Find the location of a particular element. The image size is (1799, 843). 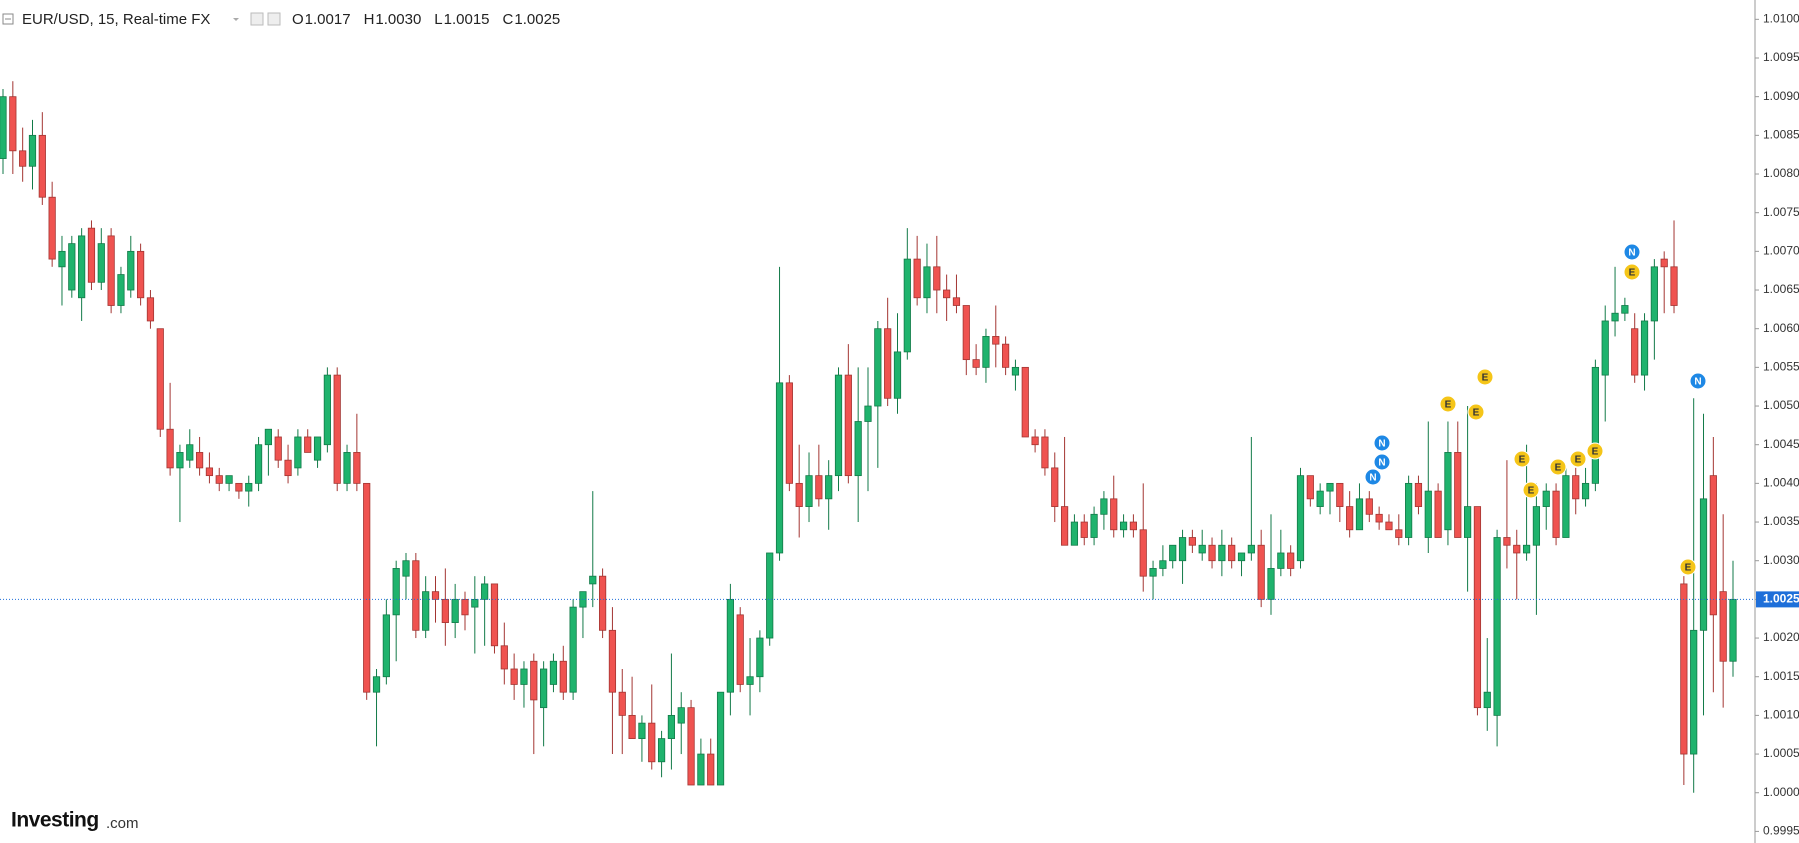

ohlc-name: C is located at coordinates (508, 19).